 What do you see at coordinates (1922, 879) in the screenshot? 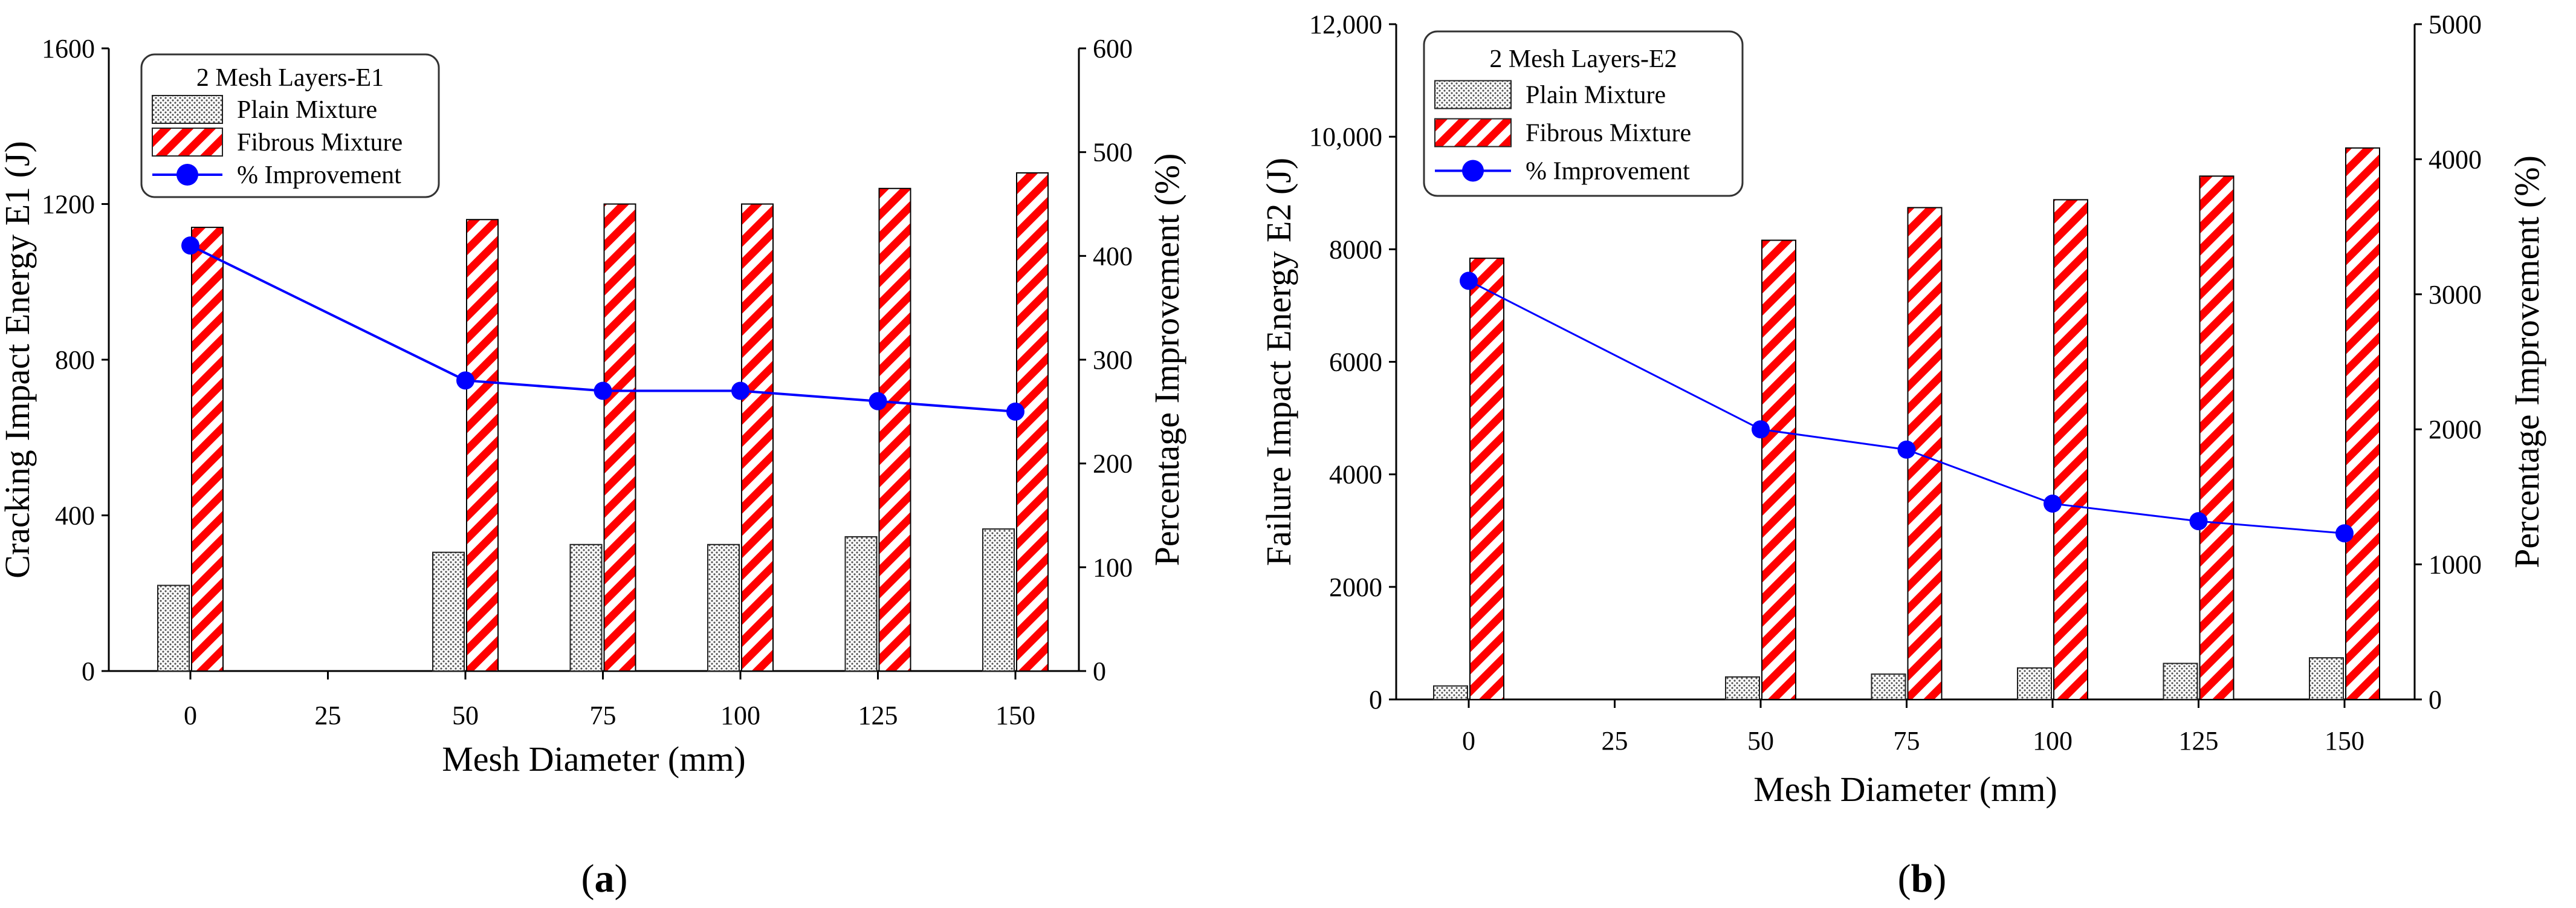
I see `panel-b-label: (b)` at bounding box center [1922, 879].